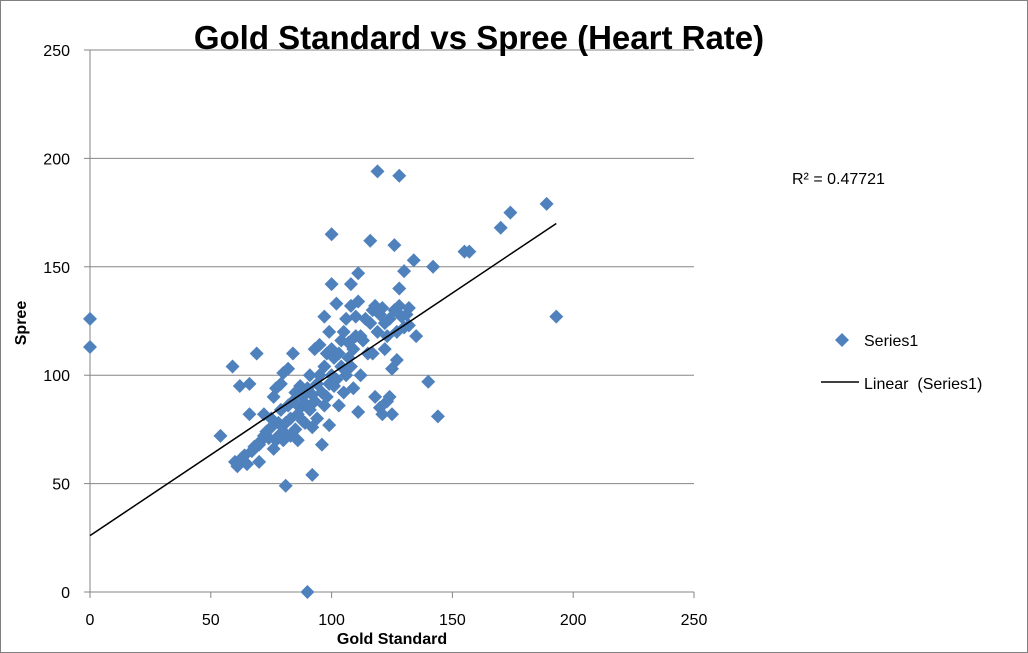 Image resolution: width=1028 pixels, height=653 pixels. What do you see at coordinates (56, 376) in the screenshot?
I see `y-tick-label: 100` at bounding box center [56, 376].